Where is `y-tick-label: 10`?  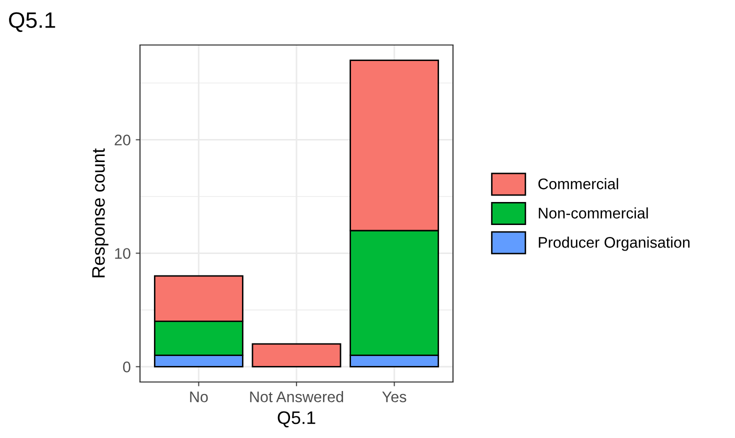
y-tick-label: 10 is located at coordinates (122, 253).